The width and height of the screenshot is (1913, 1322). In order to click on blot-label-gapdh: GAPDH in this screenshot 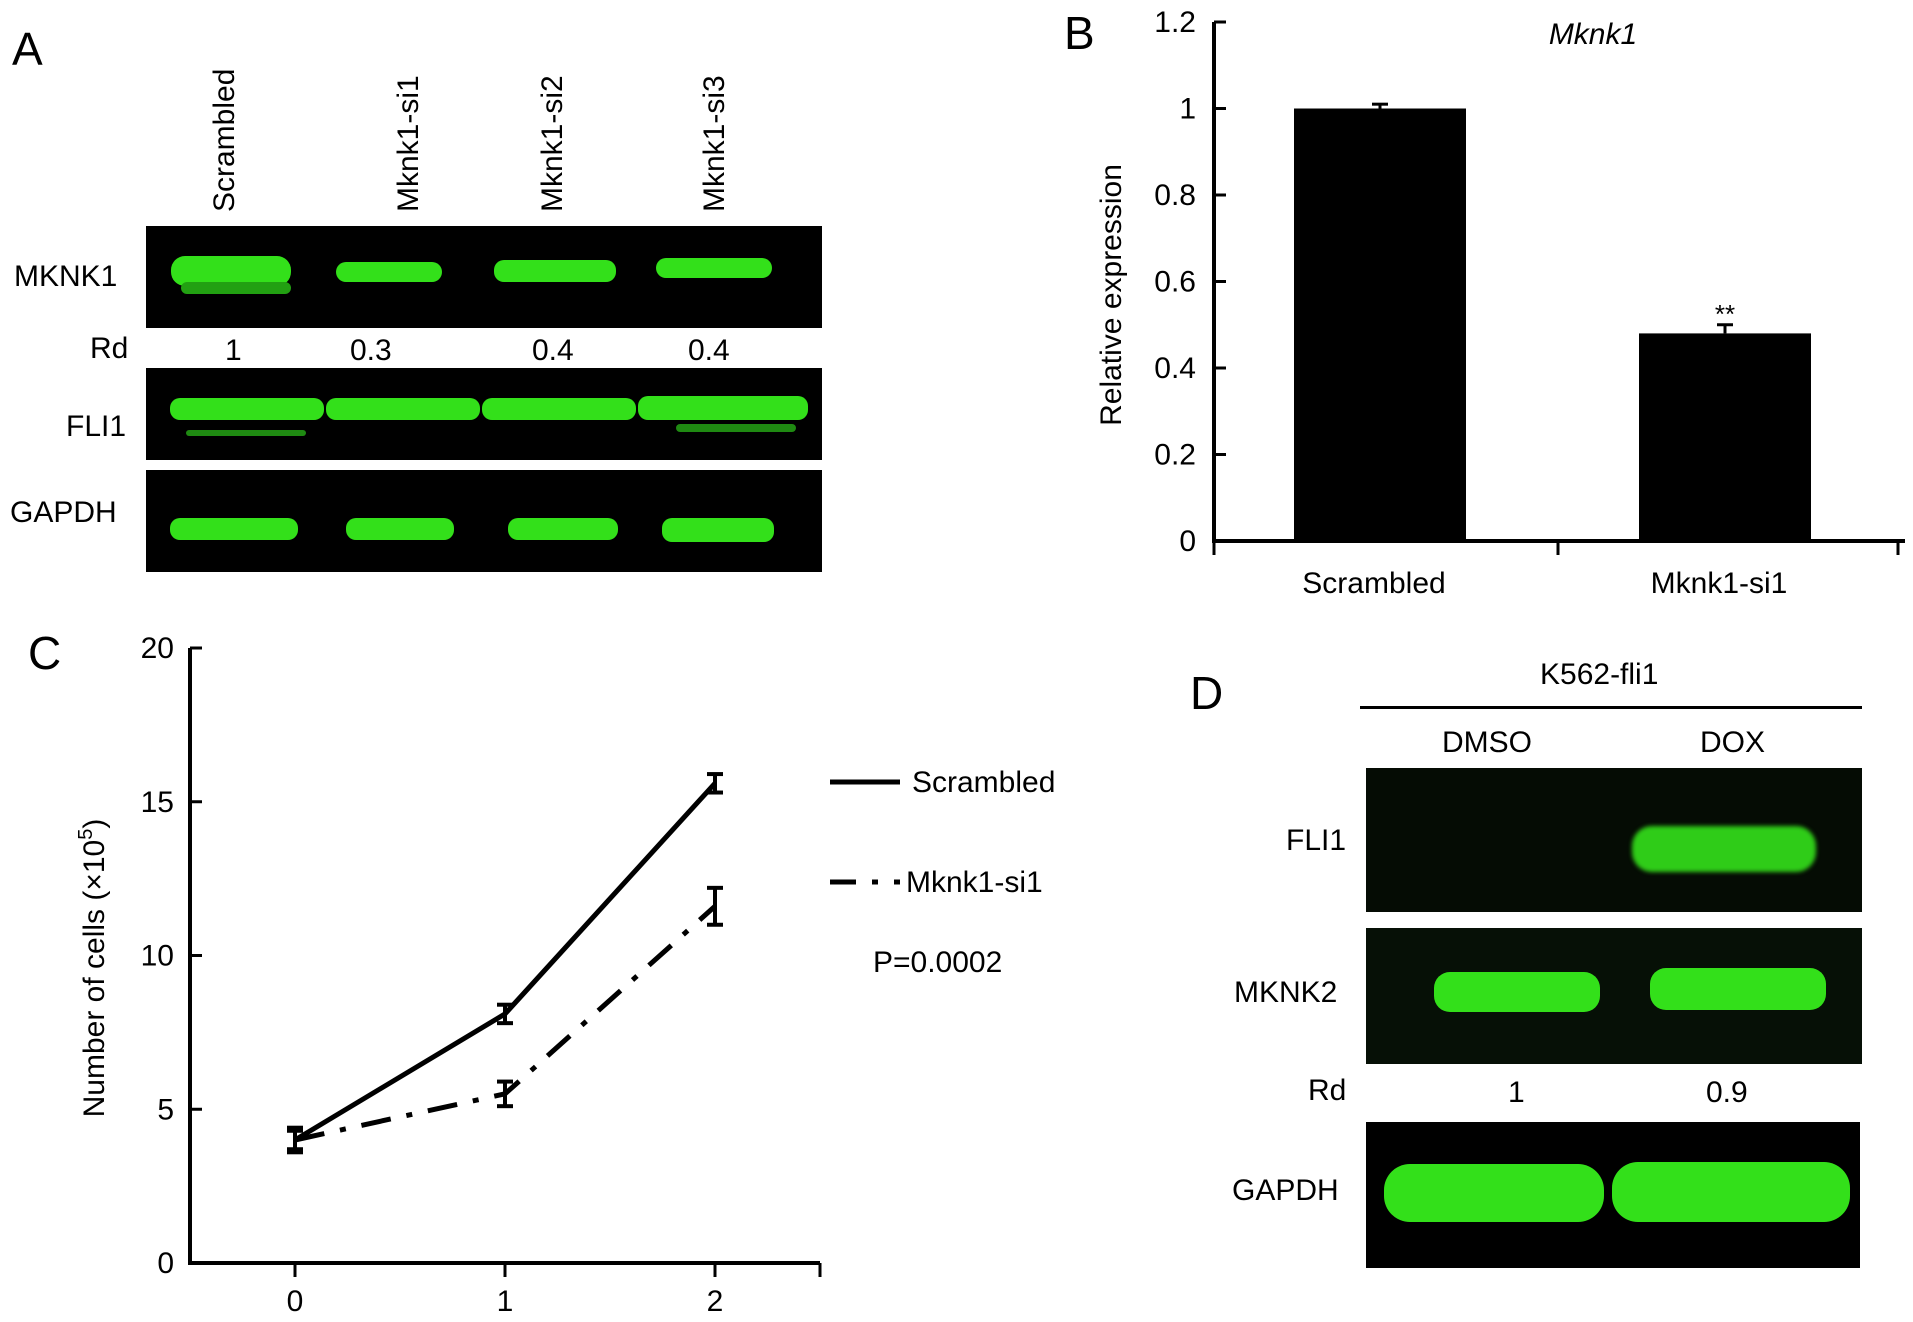, I will do `click(63, 512)`.